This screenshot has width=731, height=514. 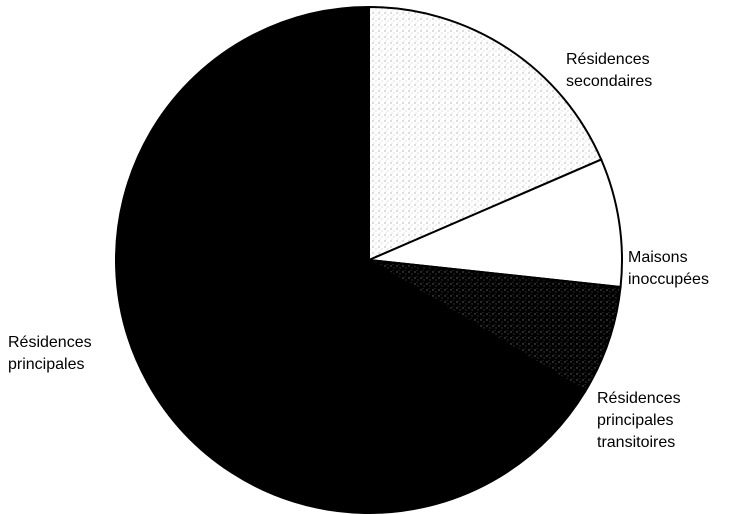 I want to click on slice-label: Résidences secondaires, so click(x=609, y=71).